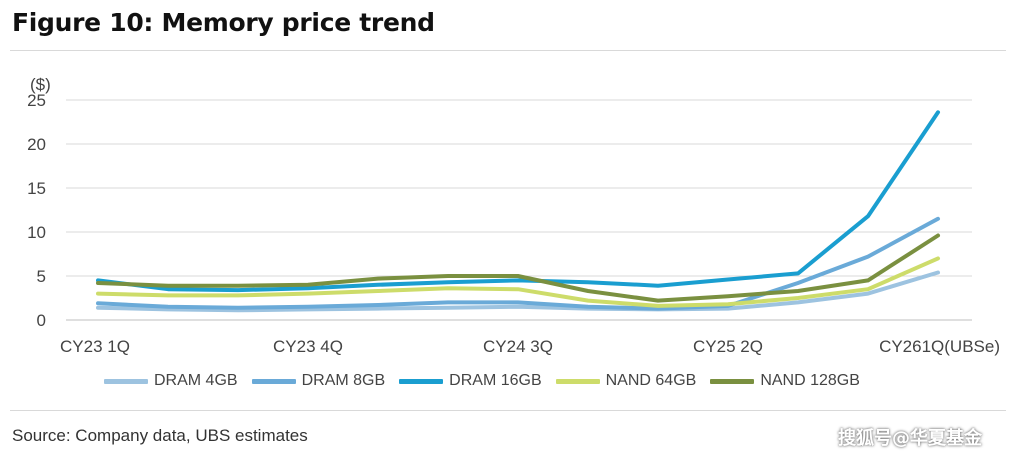 The width and height of the screenshot is (1019, 456). I want to click on source-note: Source: Company data, UBS estimates, so click(160, 435).